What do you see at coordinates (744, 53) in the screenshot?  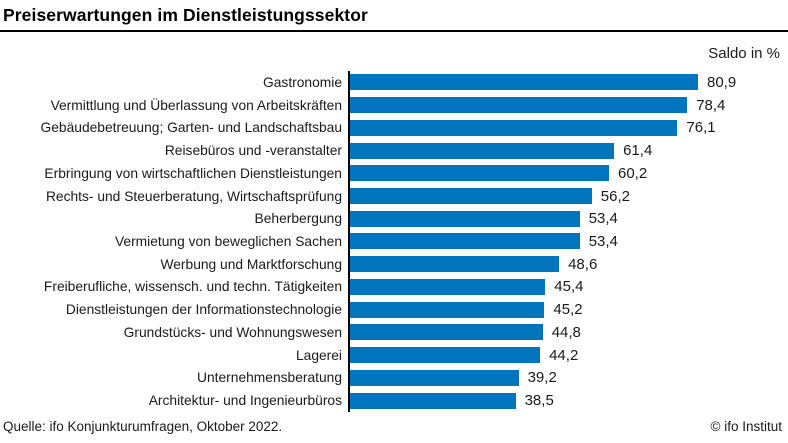 I see `unit-label: Saldo in %` at bounding box center [744, 53].